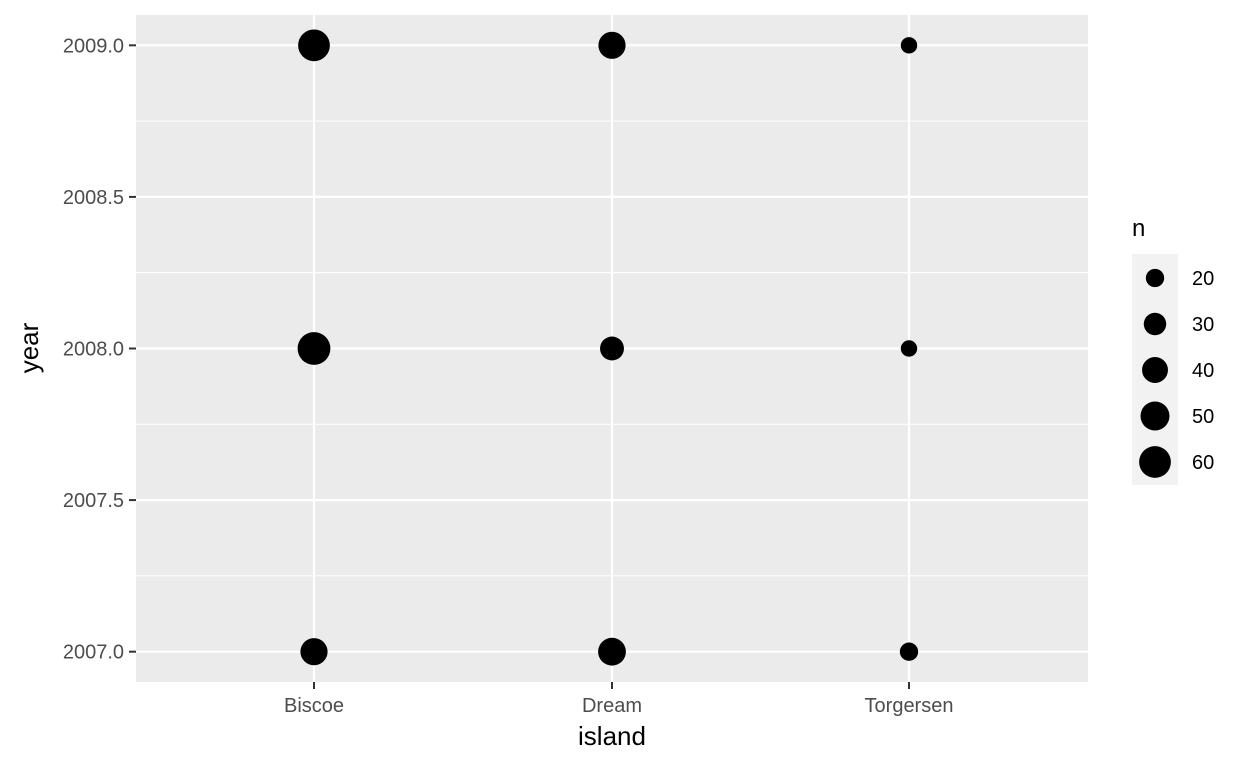 The height and width of the screenshot is (768, 1248). Describe the element at coordinates (29, 347) in the screenshot. I see `y-axis-title: year` at that location.